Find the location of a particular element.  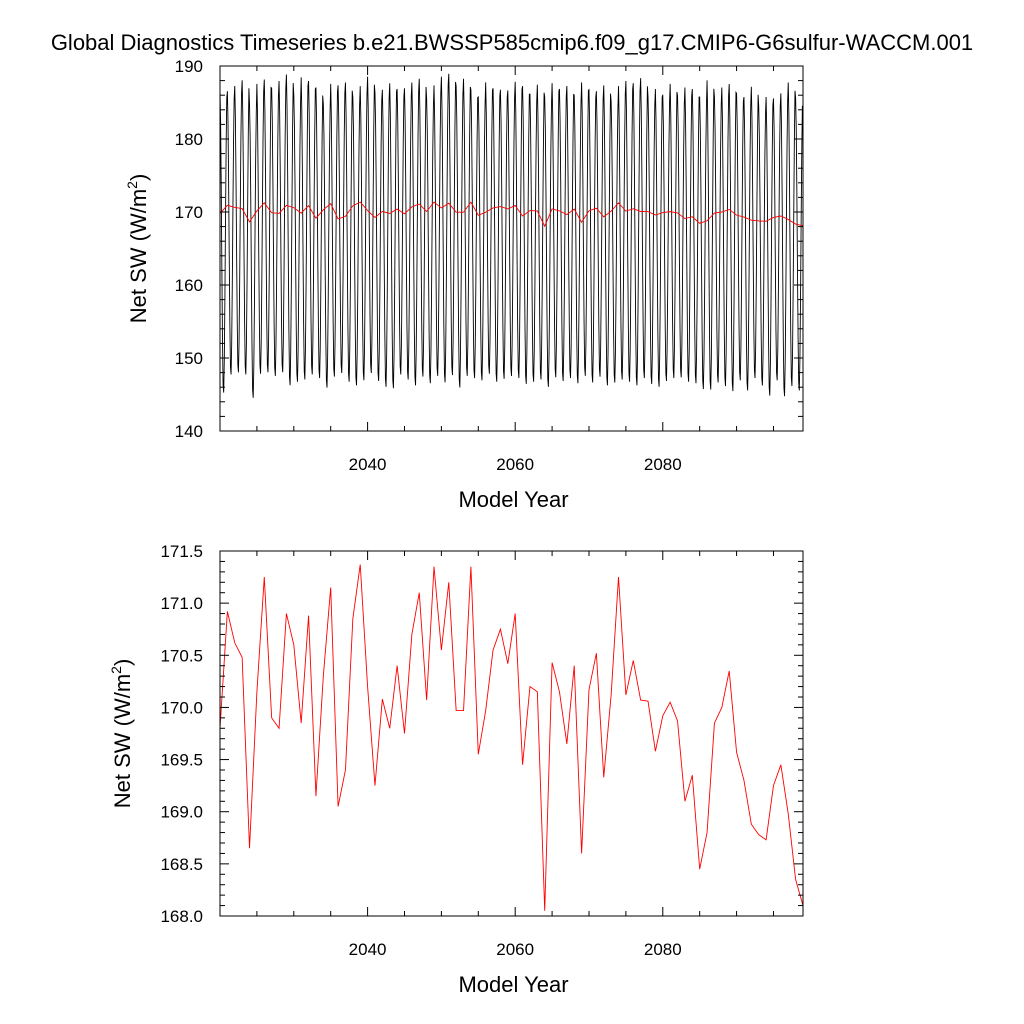

annual-mean-line is located at coordinates (511, 214).